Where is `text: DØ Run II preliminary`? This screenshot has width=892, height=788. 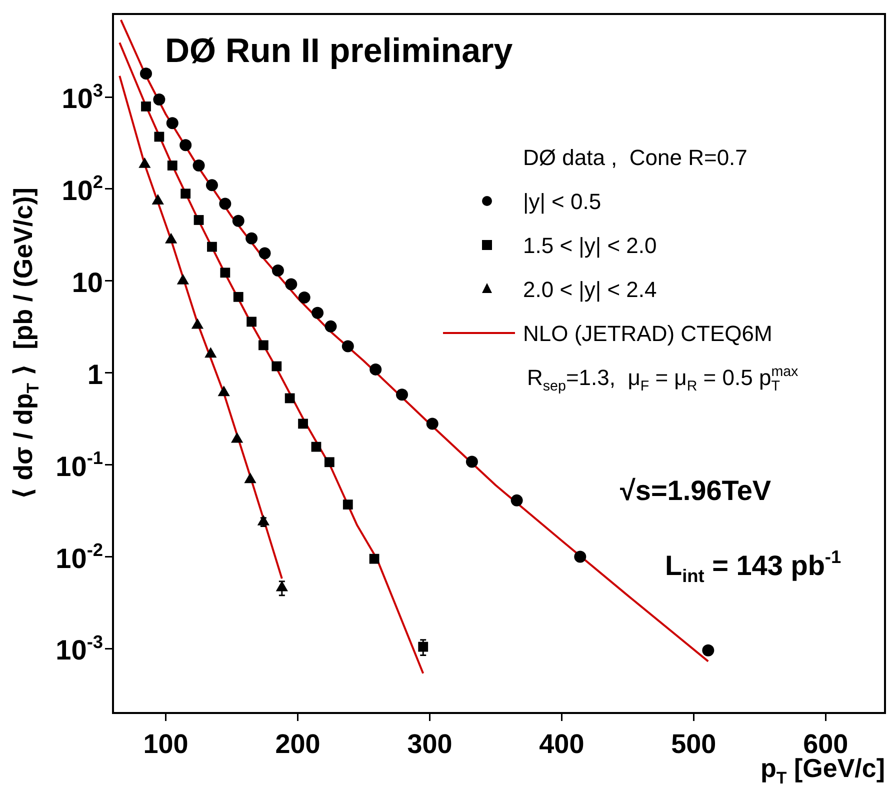 text: DØ Run II preliminary is located at coordinates (339, 51).